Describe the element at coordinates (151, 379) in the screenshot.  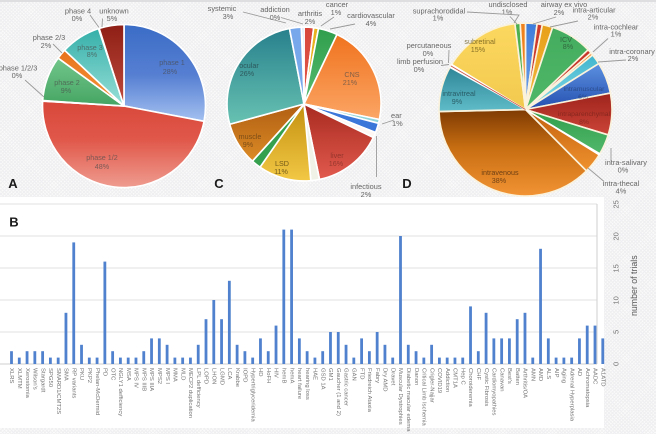
I see `svg-text: MPS IIIA` at that location.